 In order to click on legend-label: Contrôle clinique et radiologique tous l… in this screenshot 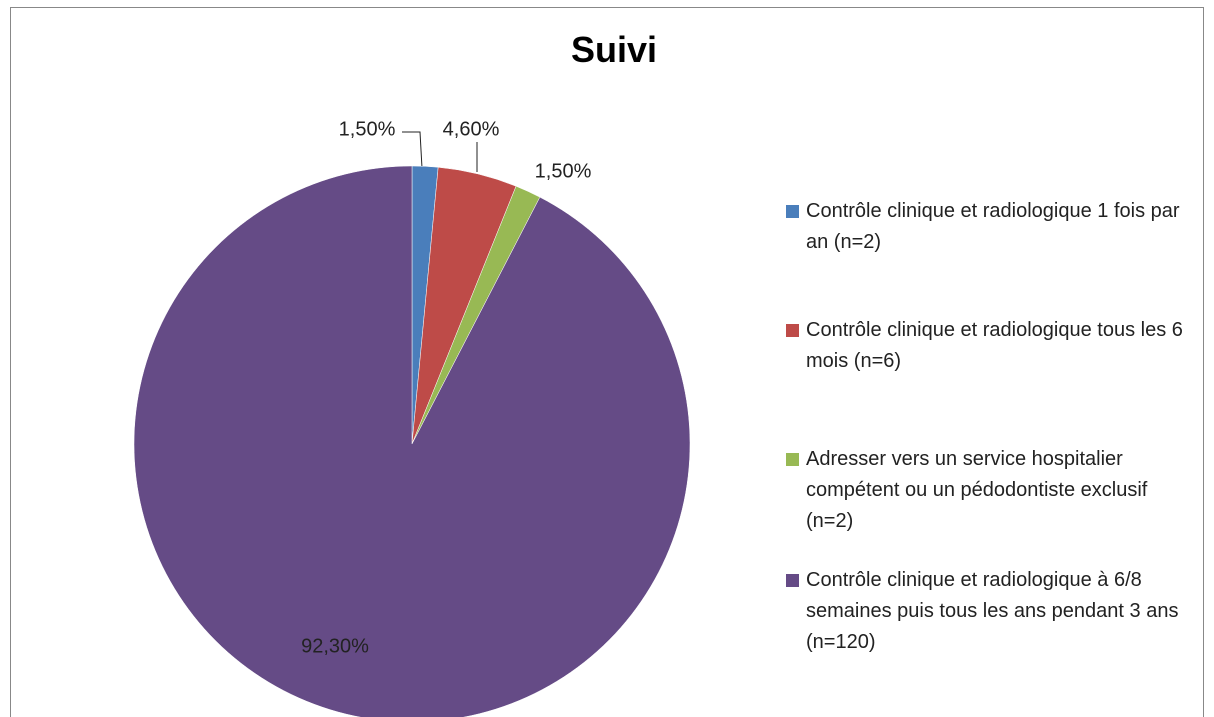, I will do `click(994, 345)`.